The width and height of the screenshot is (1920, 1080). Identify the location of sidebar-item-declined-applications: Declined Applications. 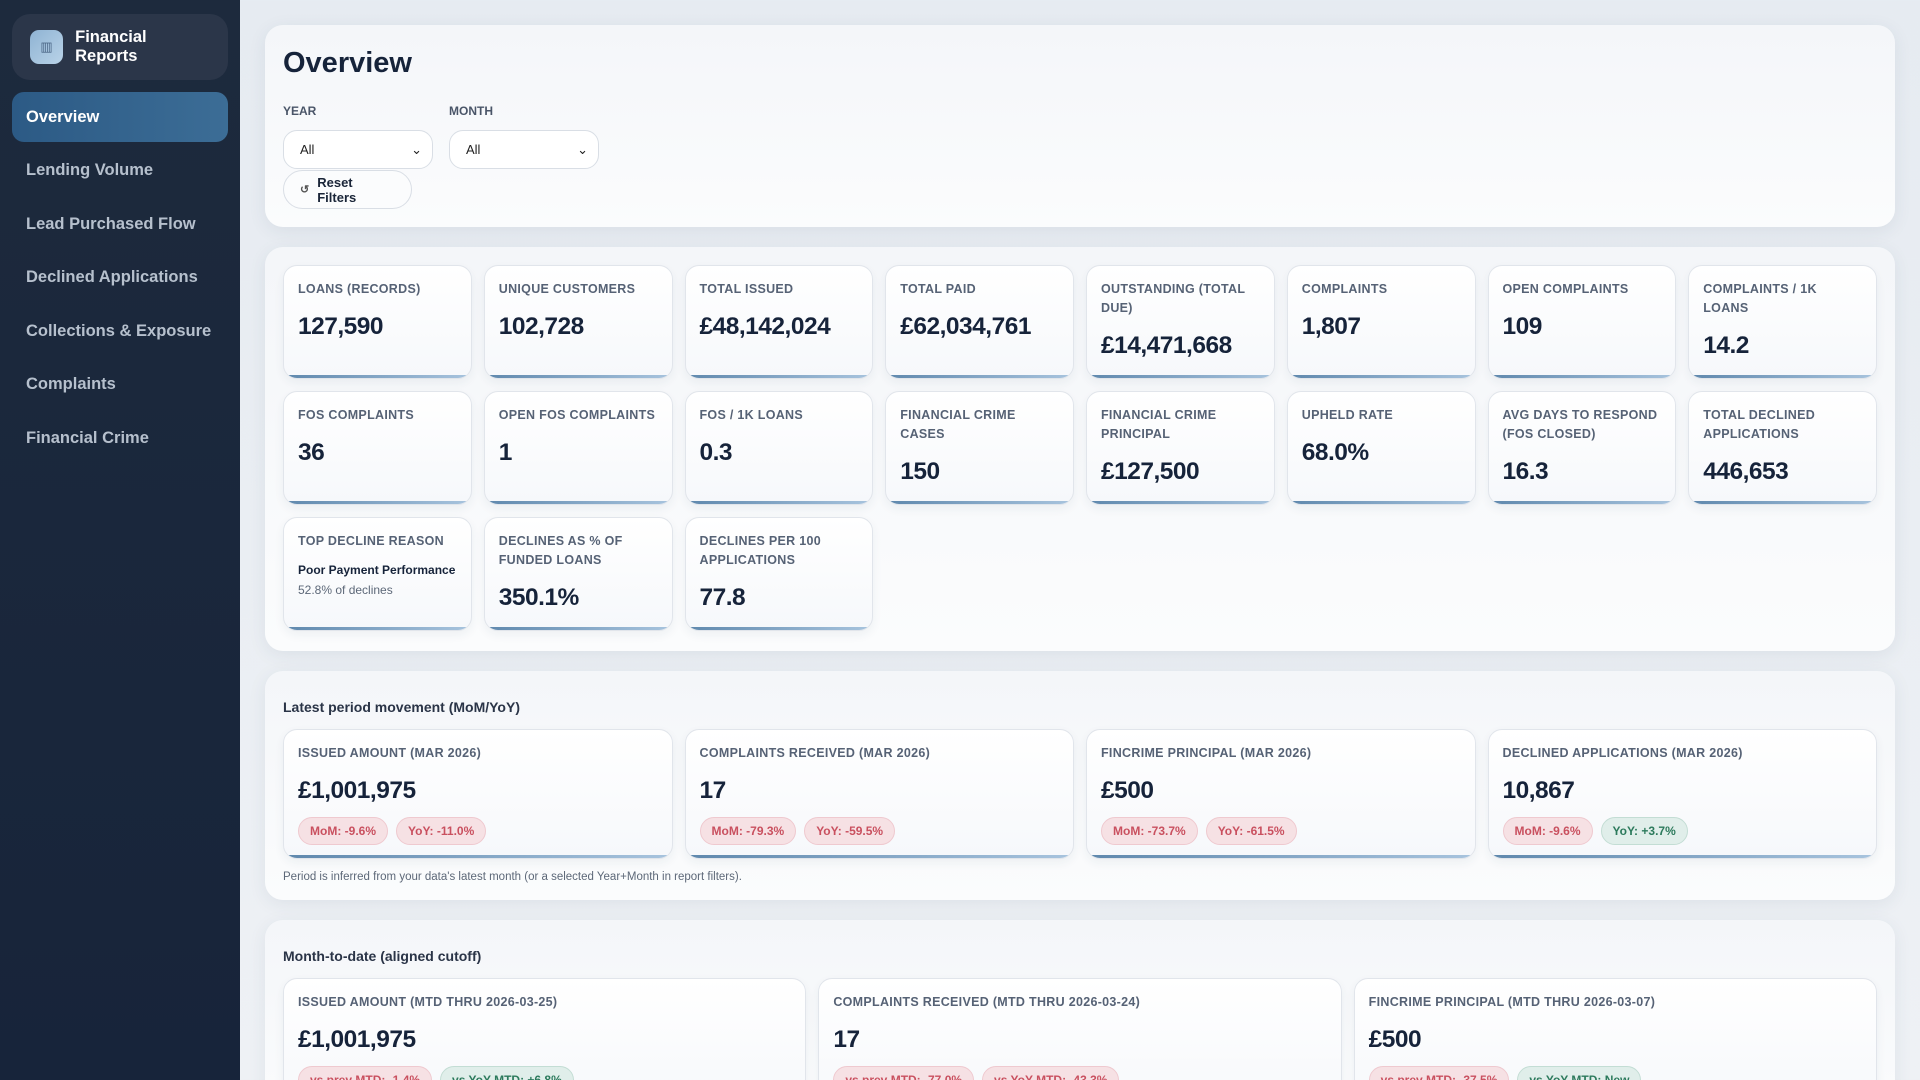
(112, 277).